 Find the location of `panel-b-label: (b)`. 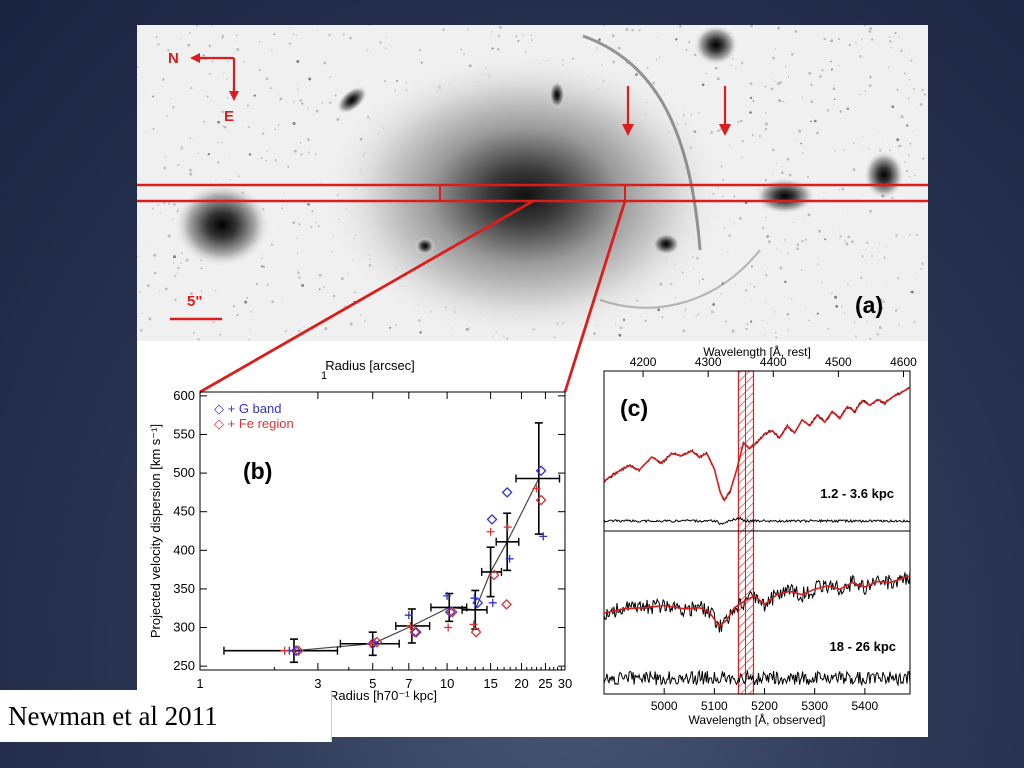

panel-b-label: (b) is located at coordinates (257, 471).